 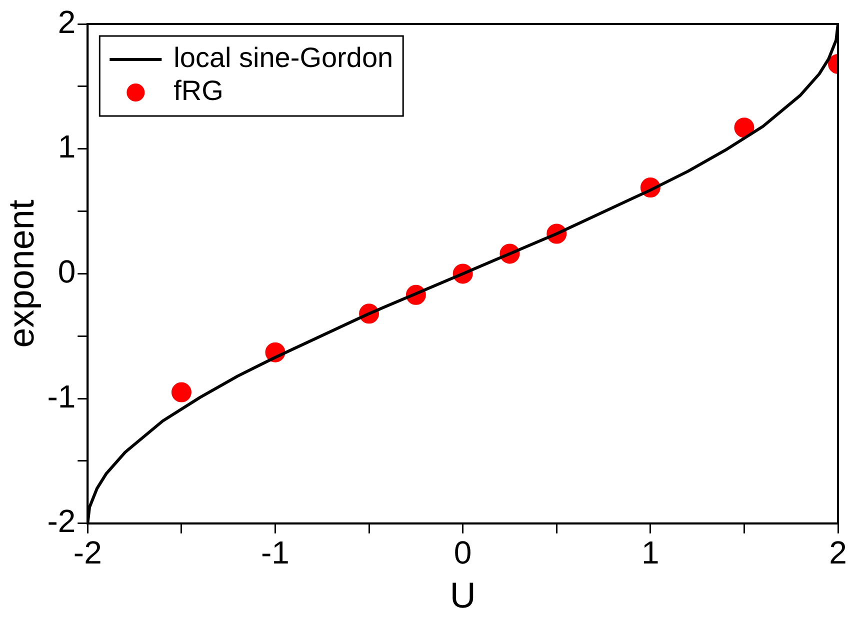 I want to click on legend-label: local sine-Gordon, so click(x=284, y=58).